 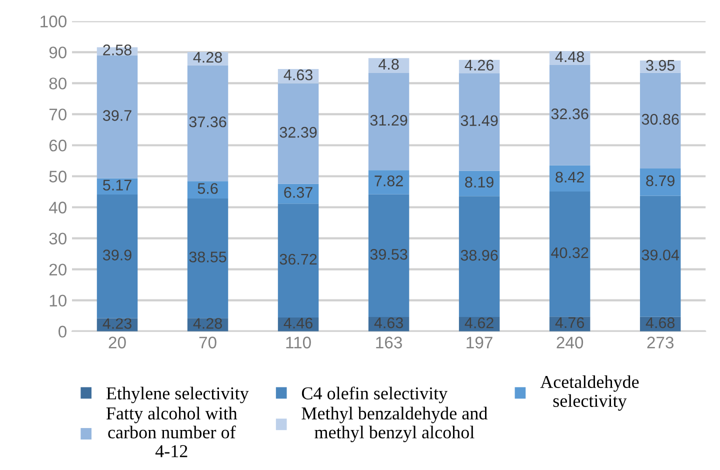 I want to click on data-label: 36.72, so click(x=298, y=259).